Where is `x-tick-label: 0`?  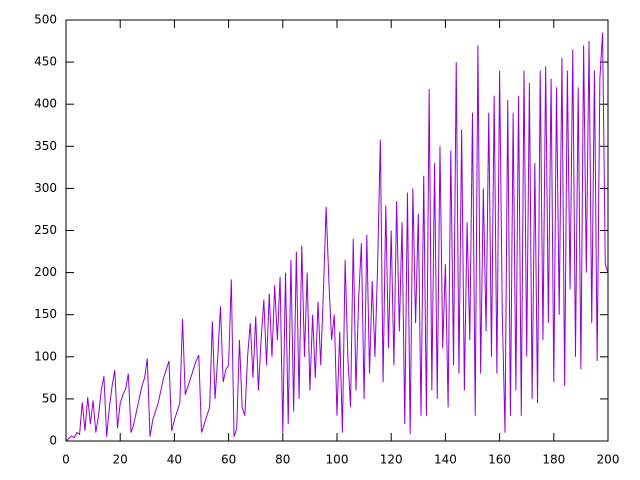 x-tick-label: 0 is located at coordinates (66, 460).